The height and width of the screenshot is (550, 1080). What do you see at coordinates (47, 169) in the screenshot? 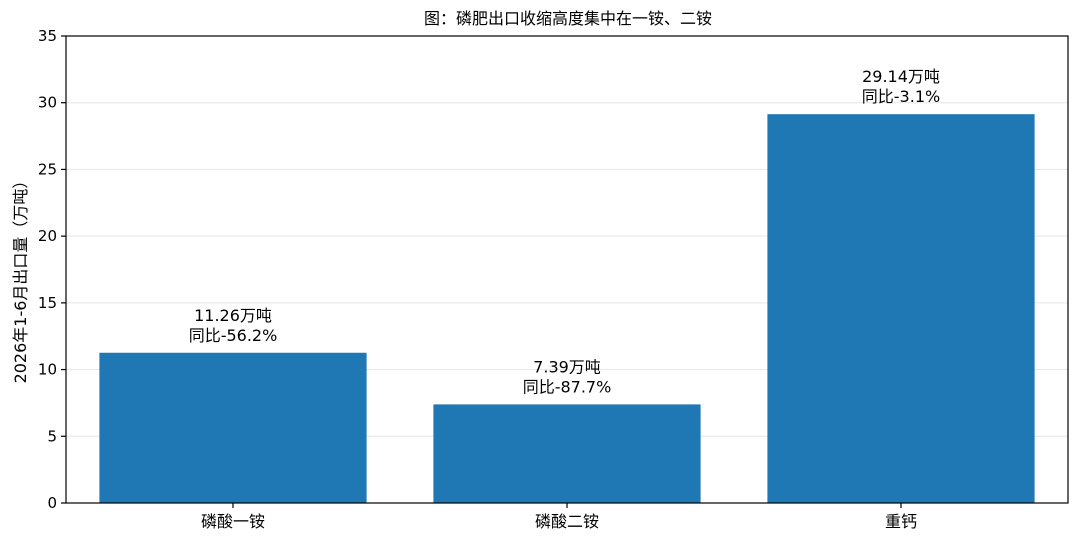
I see `y-tick-label: 25` at bounding box center [47, 169].